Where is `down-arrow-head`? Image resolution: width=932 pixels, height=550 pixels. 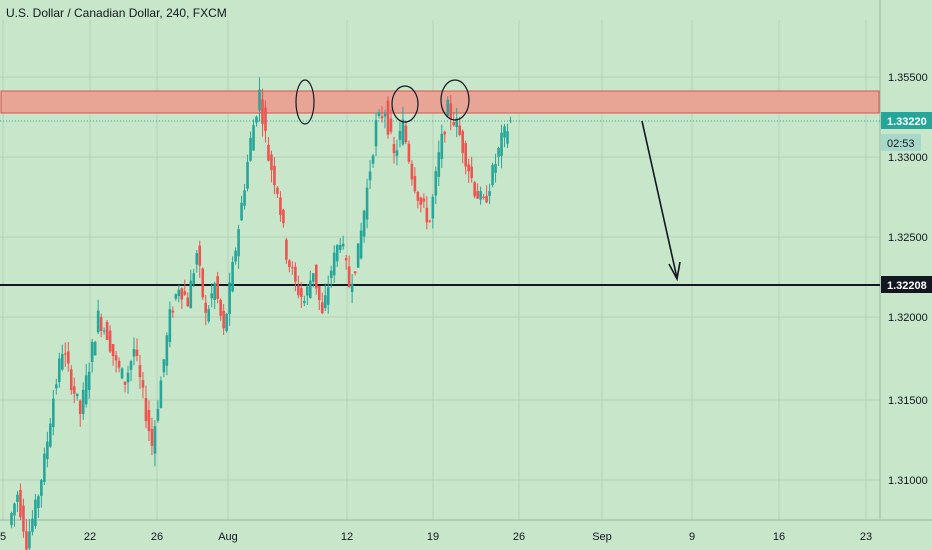 down-arrow-head is located at coordinates (674, 271).